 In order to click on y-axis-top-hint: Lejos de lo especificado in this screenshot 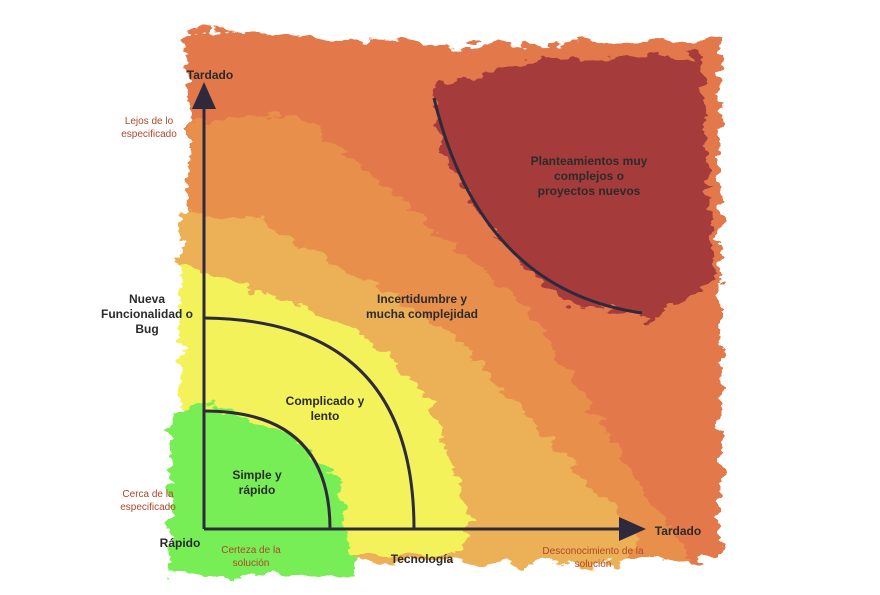, I will do `click(149, 128)`.